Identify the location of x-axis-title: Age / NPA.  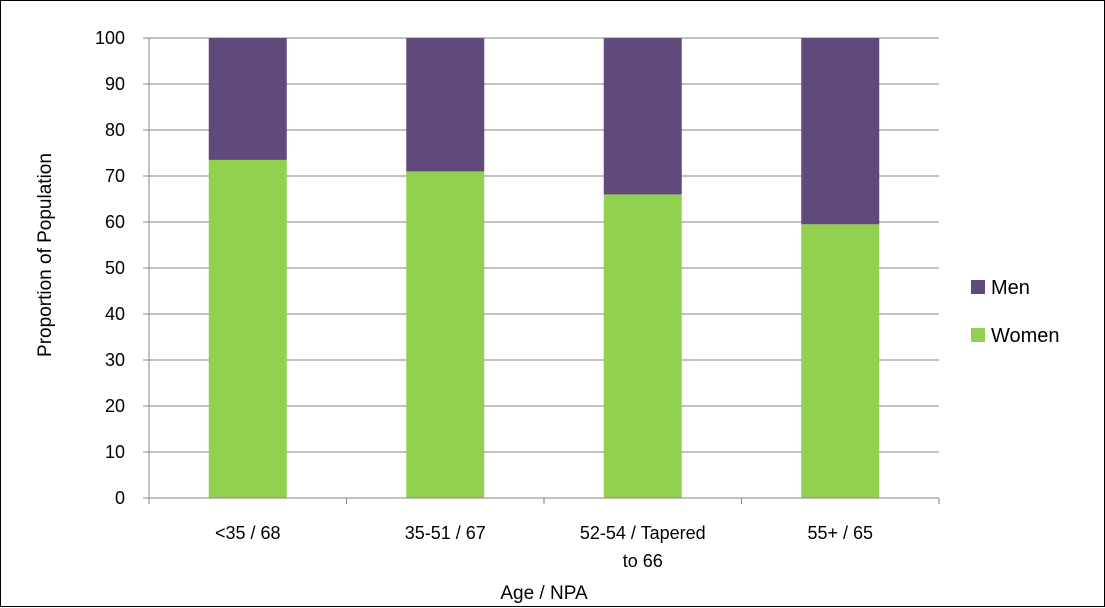
(544, 593).